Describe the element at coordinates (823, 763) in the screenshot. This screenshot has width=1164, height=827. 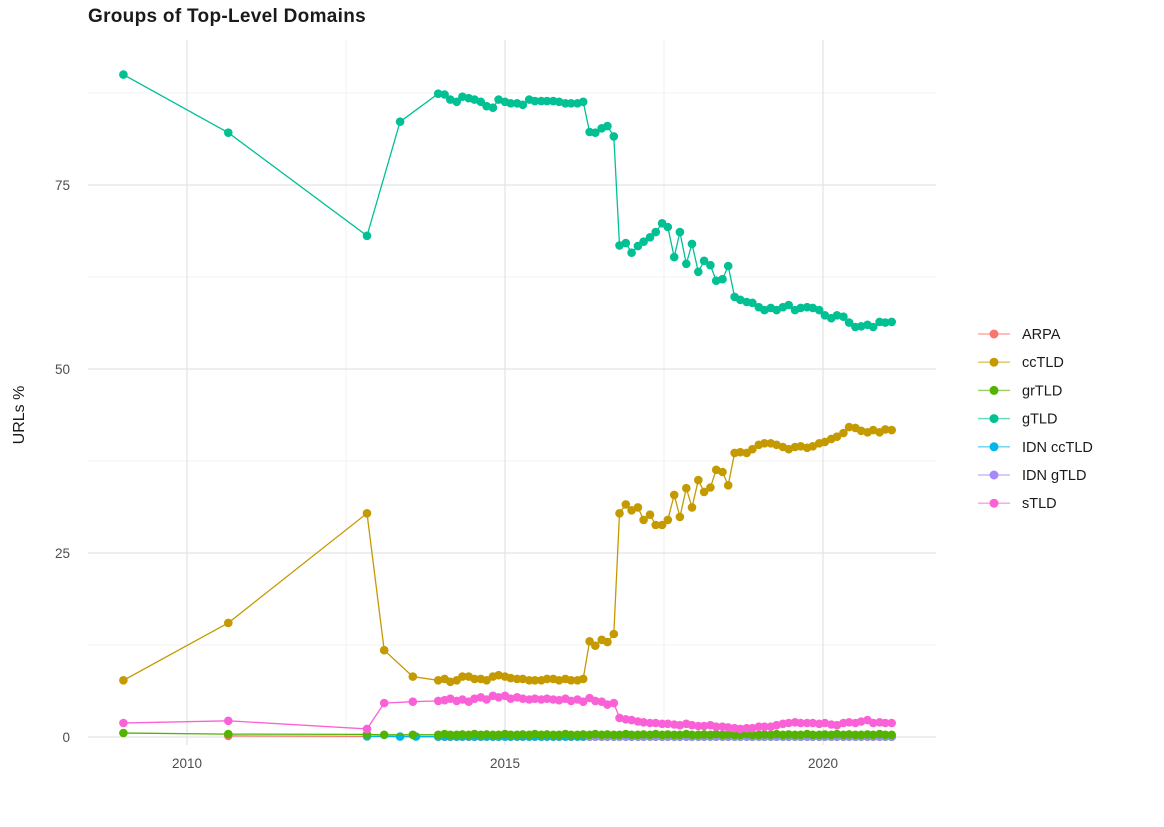
I see `x-tick-label: 2020` at that location.